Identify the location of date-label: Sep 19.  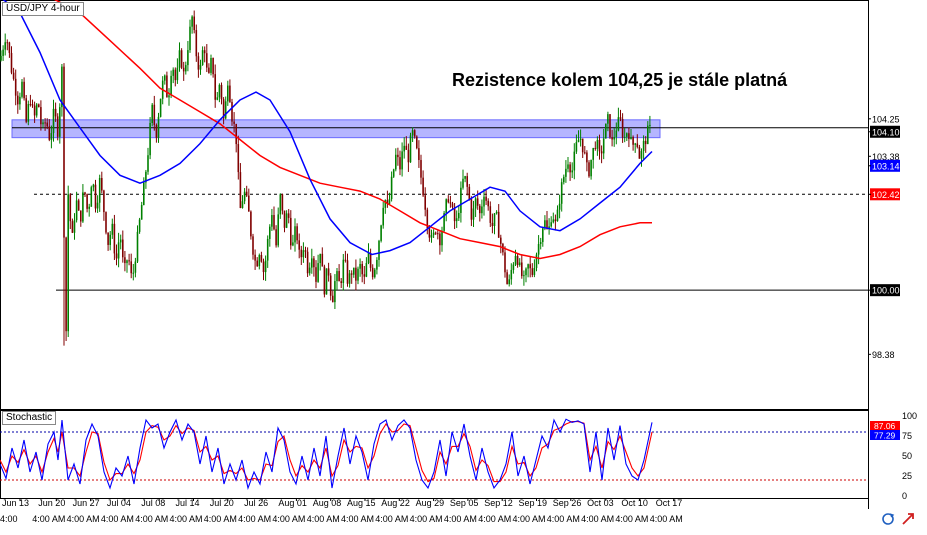
(533, 503).